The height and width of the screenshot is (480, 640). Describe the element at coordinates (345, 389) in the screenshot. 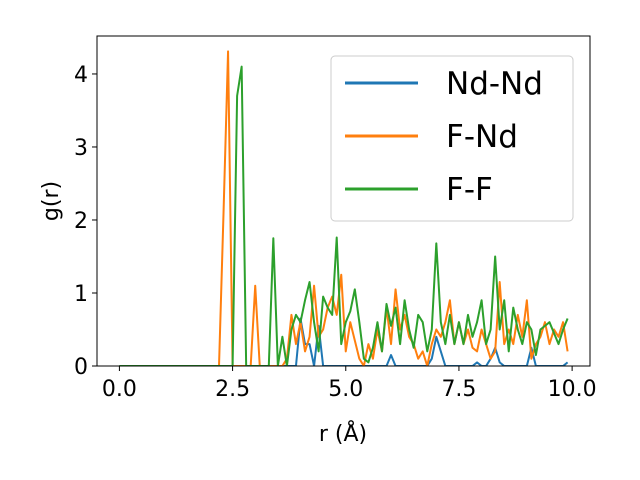

I see `x-tick-label: 5.0` at that location.